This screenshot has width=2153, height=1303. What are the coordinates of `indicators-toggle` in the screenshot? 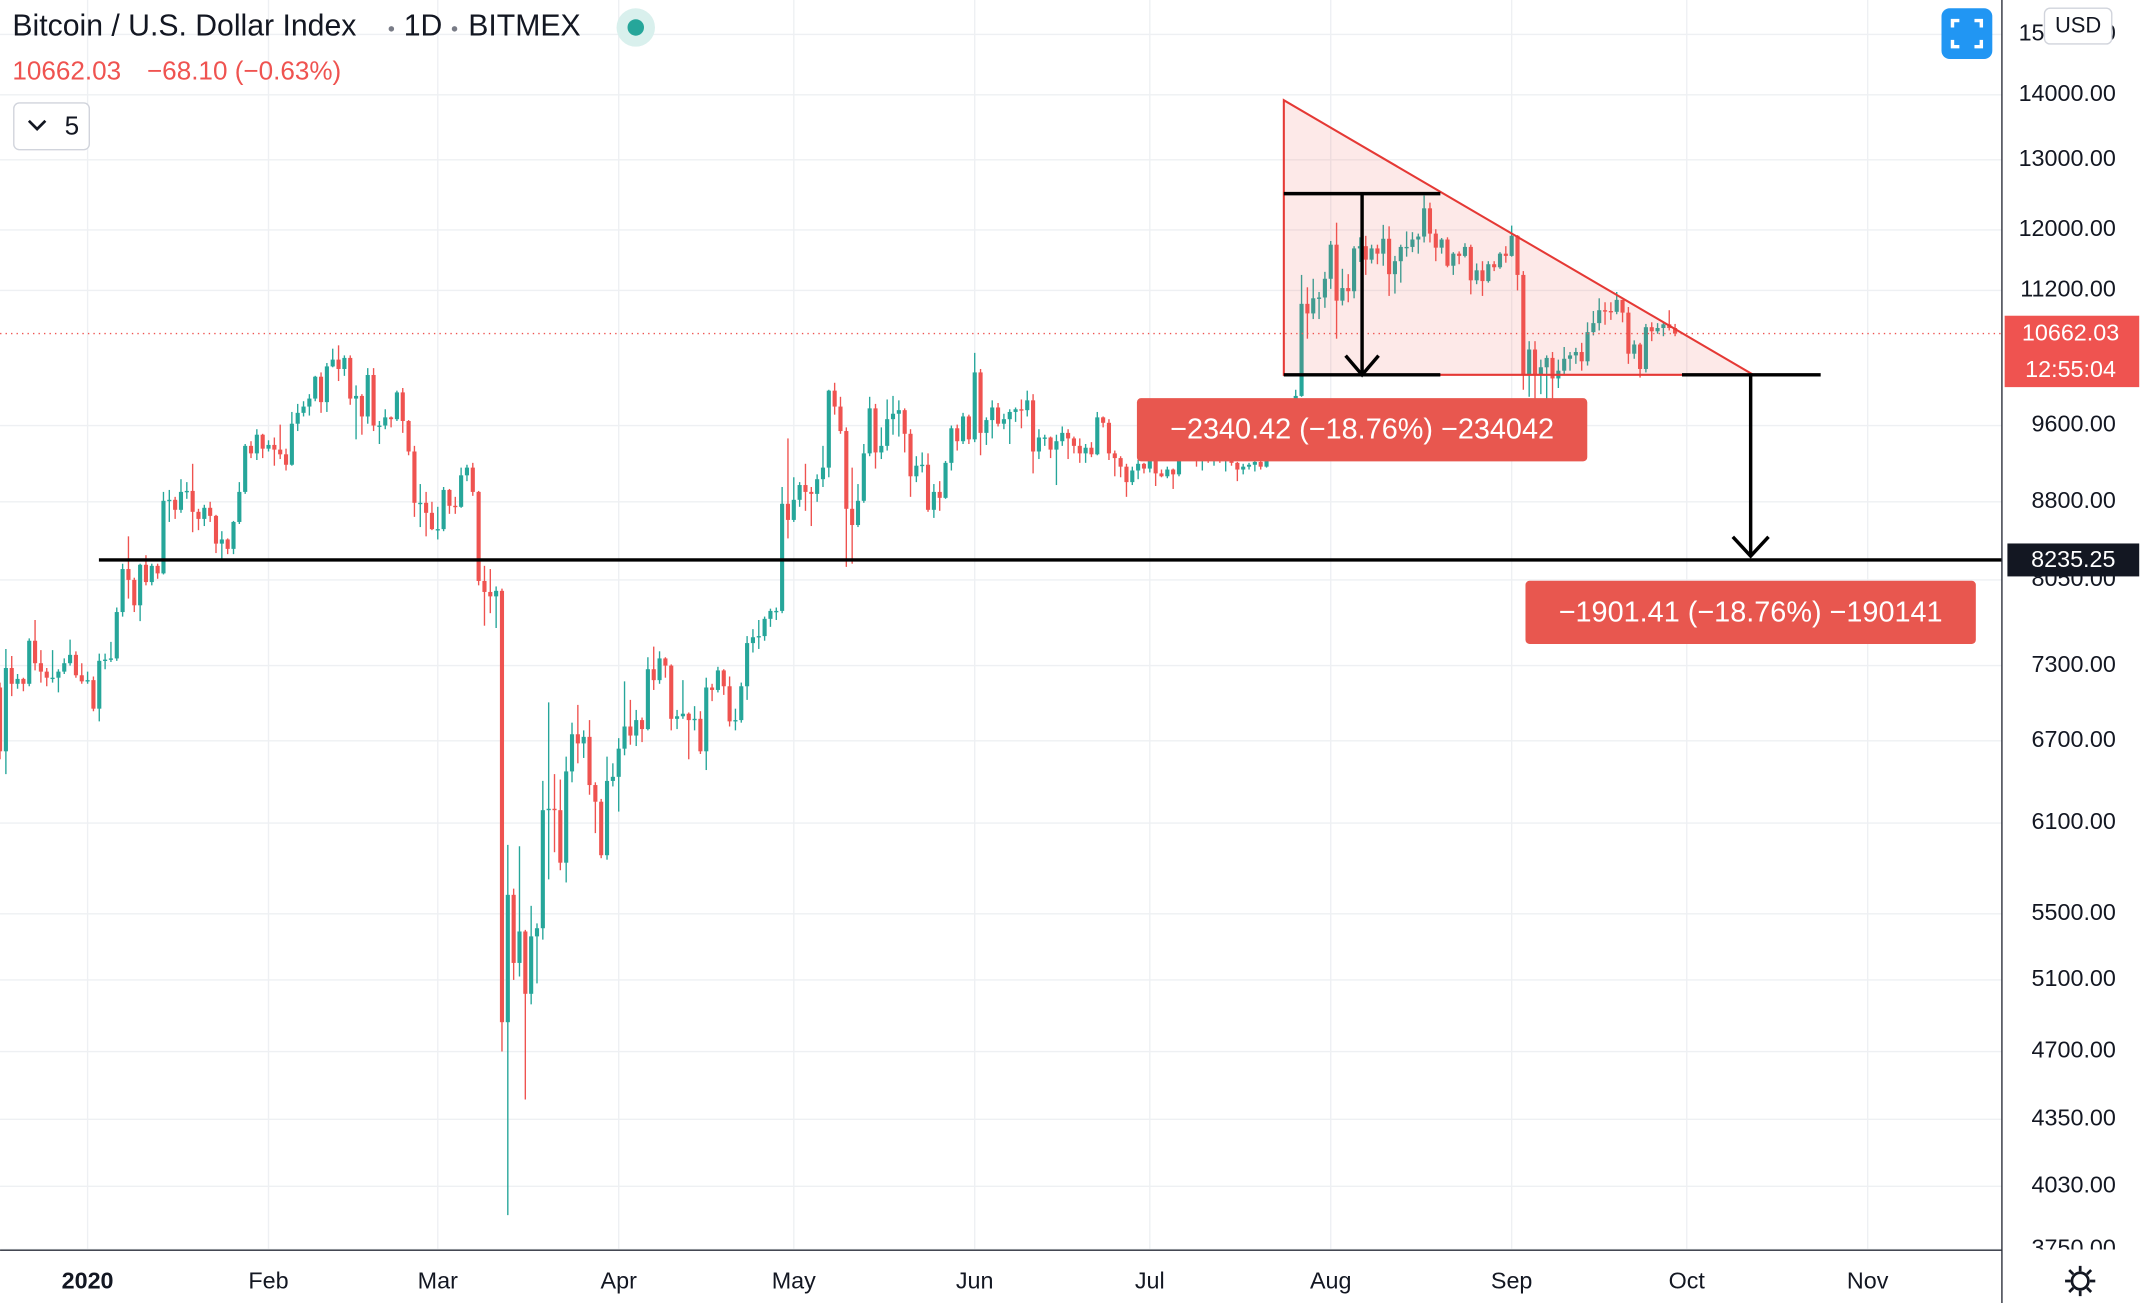 It's located at (51, 126).